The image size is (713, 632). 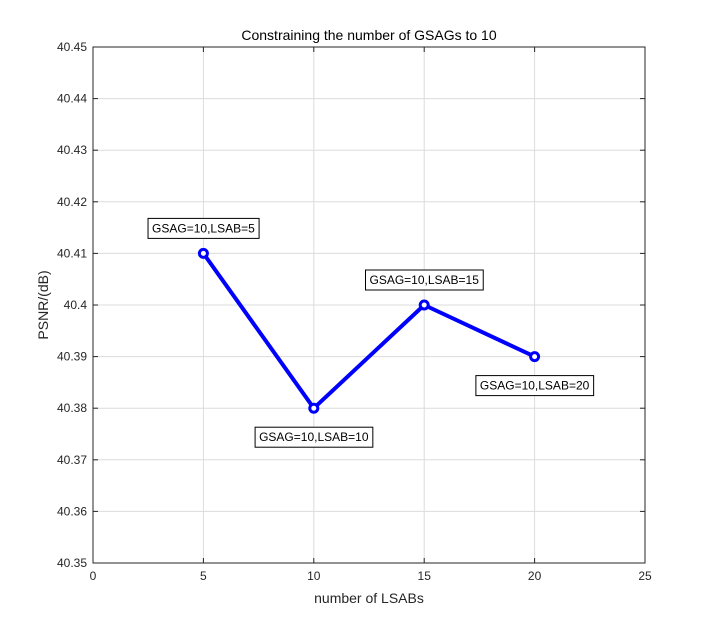 What do you see at coordinates (72, 460) in the screenshot?
I see `y-tick-label: 40.37` at bounding box center [72, 460].